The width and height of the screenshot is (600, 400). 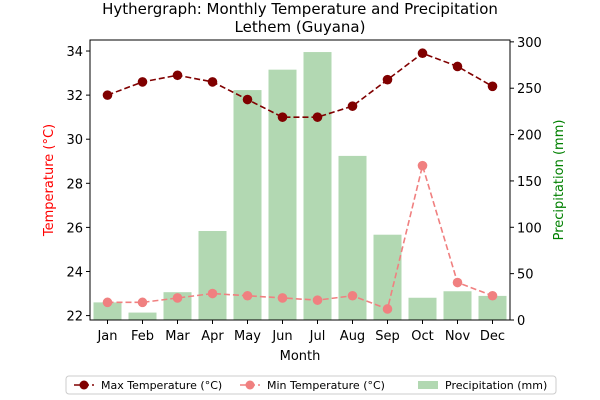 I want to click on x-tick-label-may: May, so click(x=247, y=336).